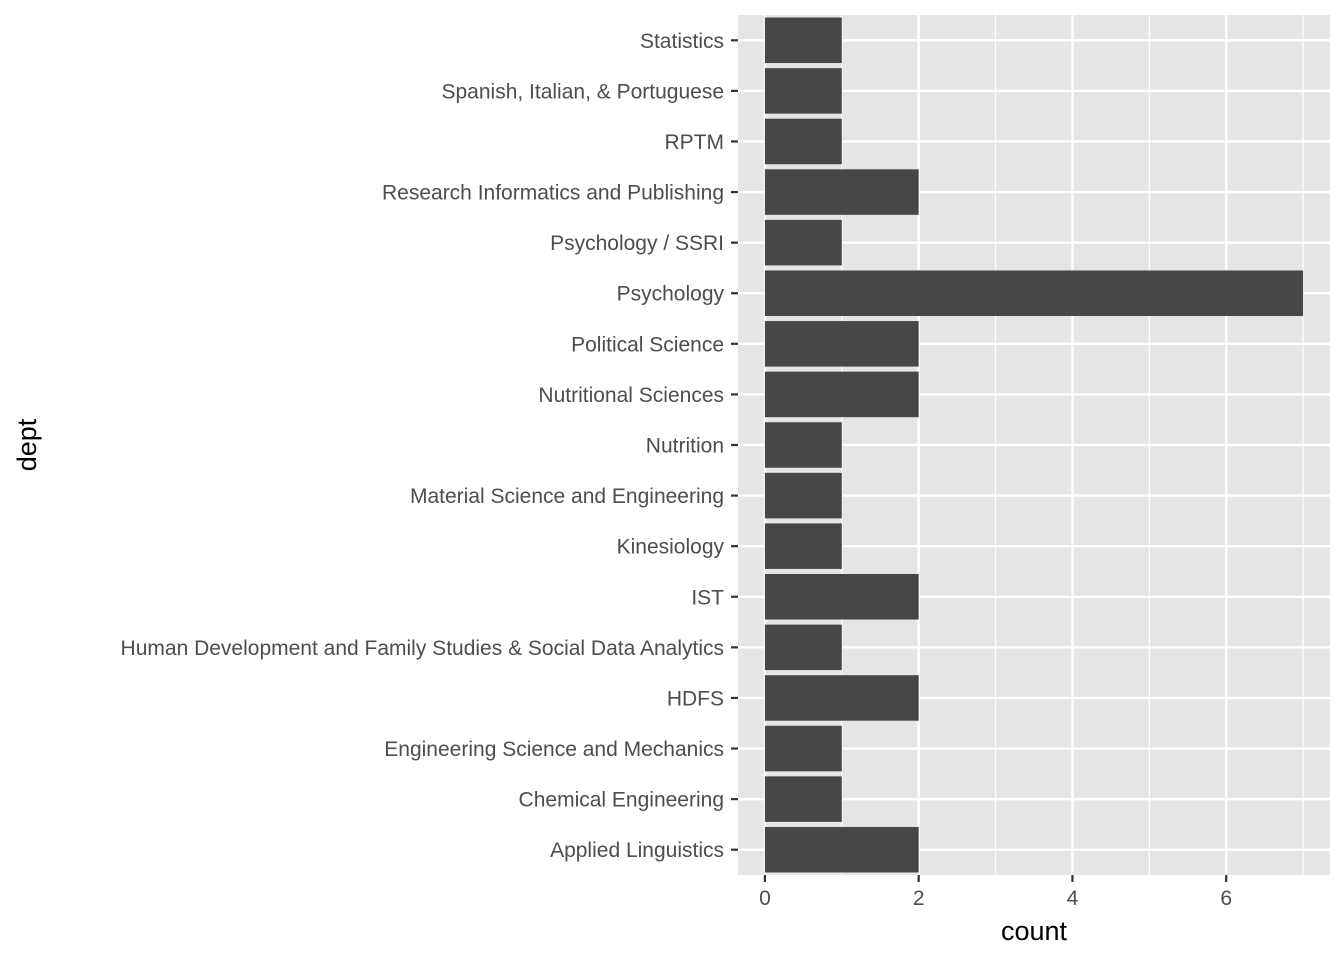  What do you see at coordinates (671, 294) in the screenshot?
I see `y-tick-label: Psychology` at bounding box center [671, 294].